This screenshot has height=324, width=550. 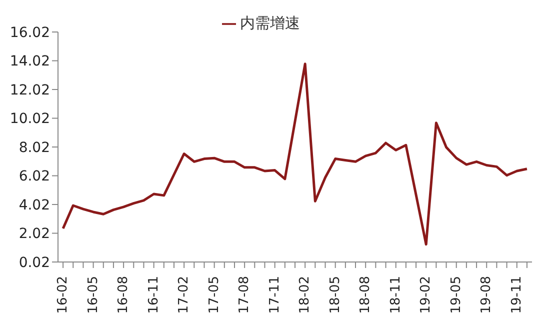 What do you see at coordinates (34, 262) in the screenshot?
I see `y-tick-label: 0.02` at bounding box center [34, 262].